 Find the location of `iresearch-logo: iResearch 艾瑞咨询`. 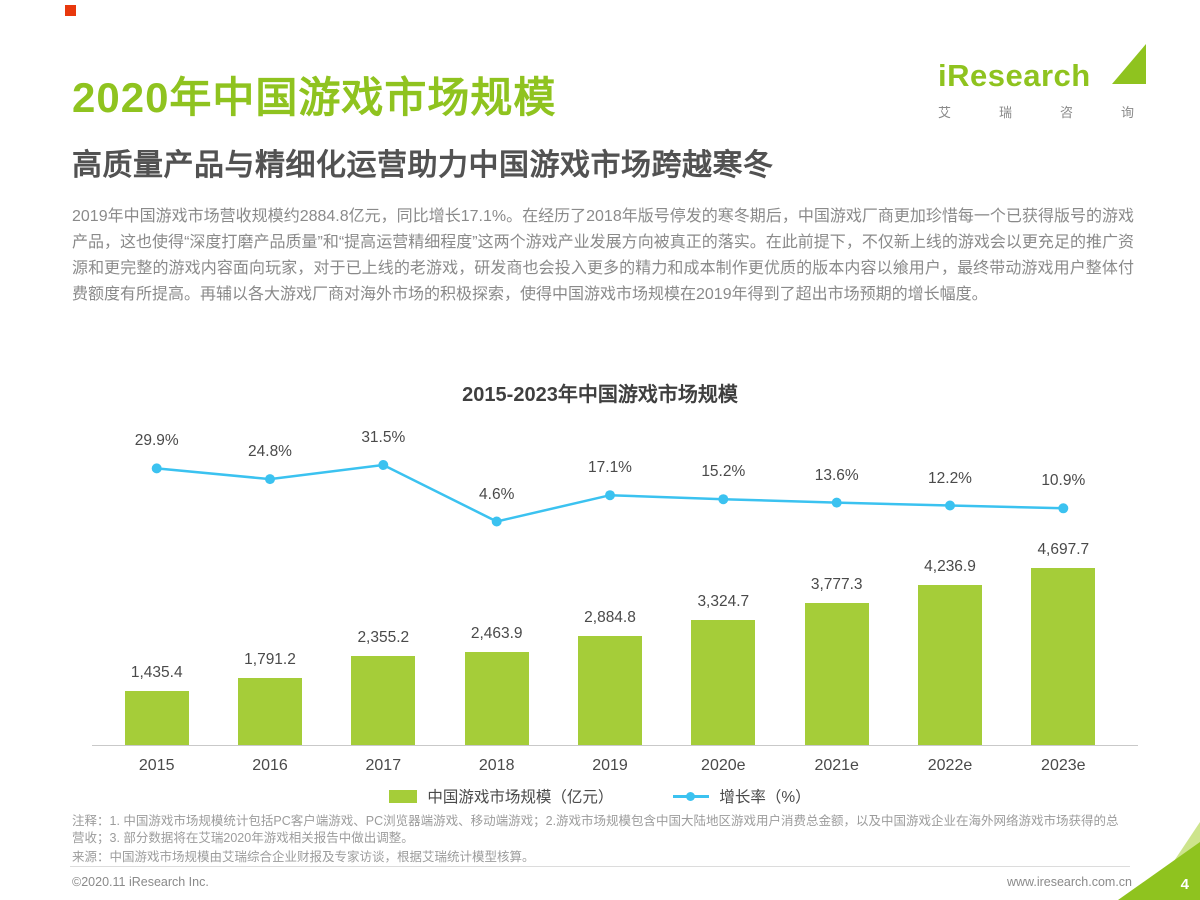

iresearch-logo: iResearch 艾瑞咨询 is located at coordinates (1042, 82).